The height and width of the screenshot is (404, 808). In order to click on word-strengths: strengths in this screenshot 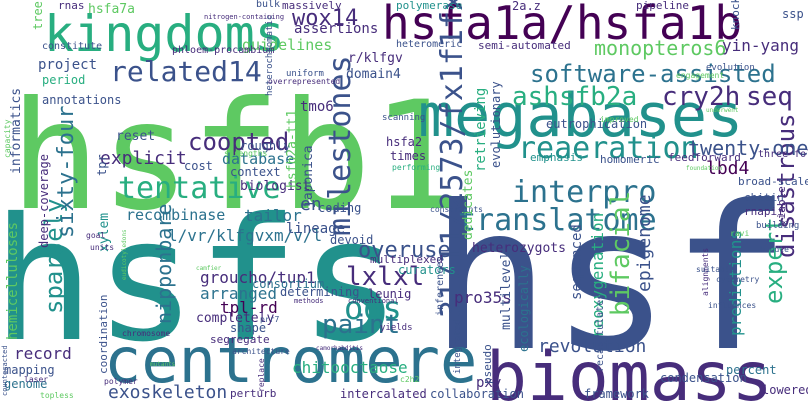, I will do `click(246, 153)`.